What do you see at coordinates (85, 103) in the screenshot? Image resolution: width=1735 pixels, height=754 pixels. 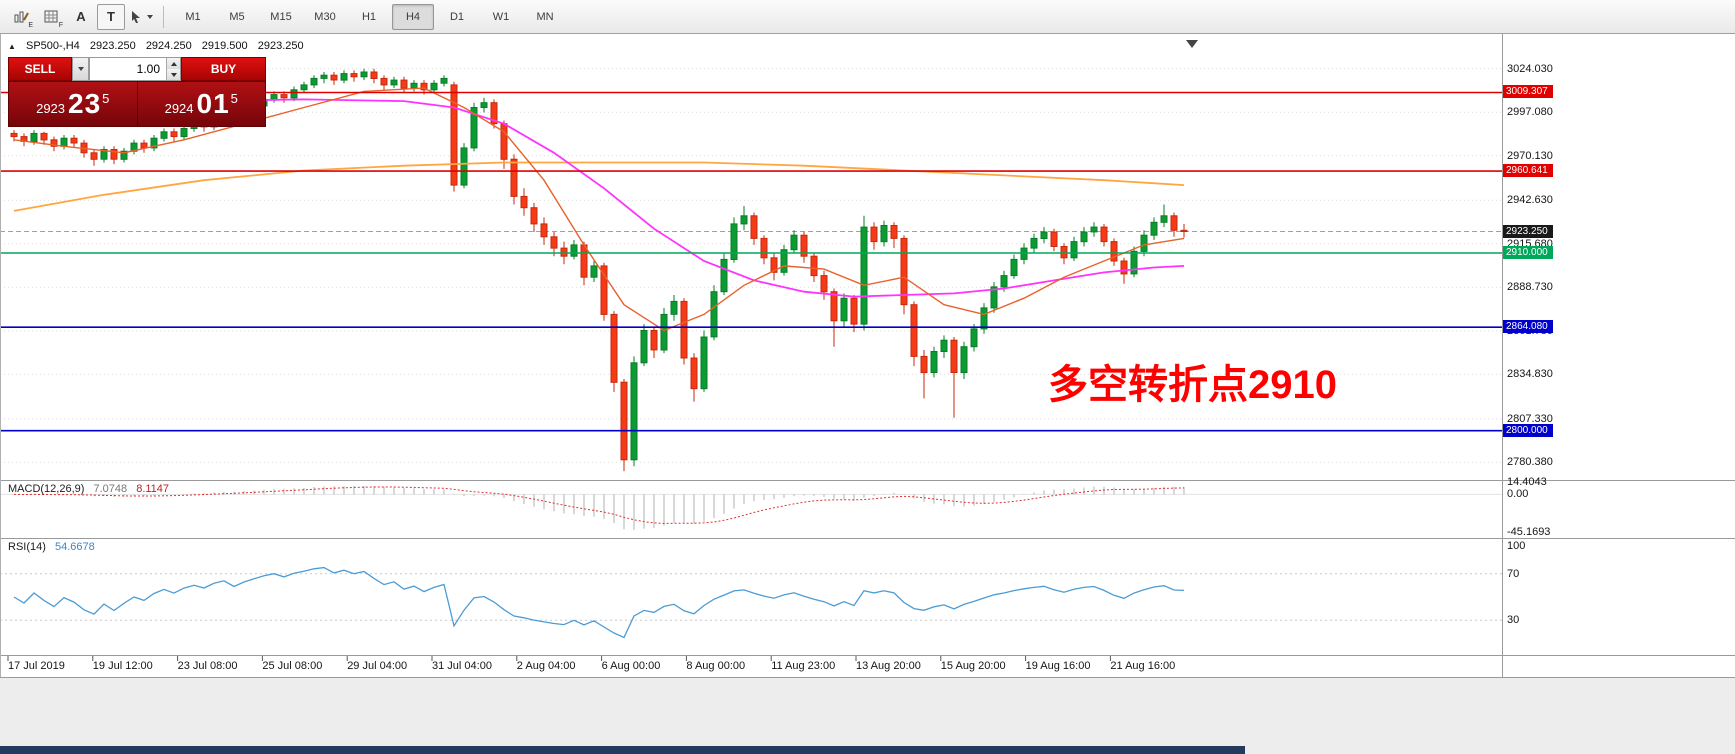 I see `bid-pips: 23` at bounding box center [85, 103].